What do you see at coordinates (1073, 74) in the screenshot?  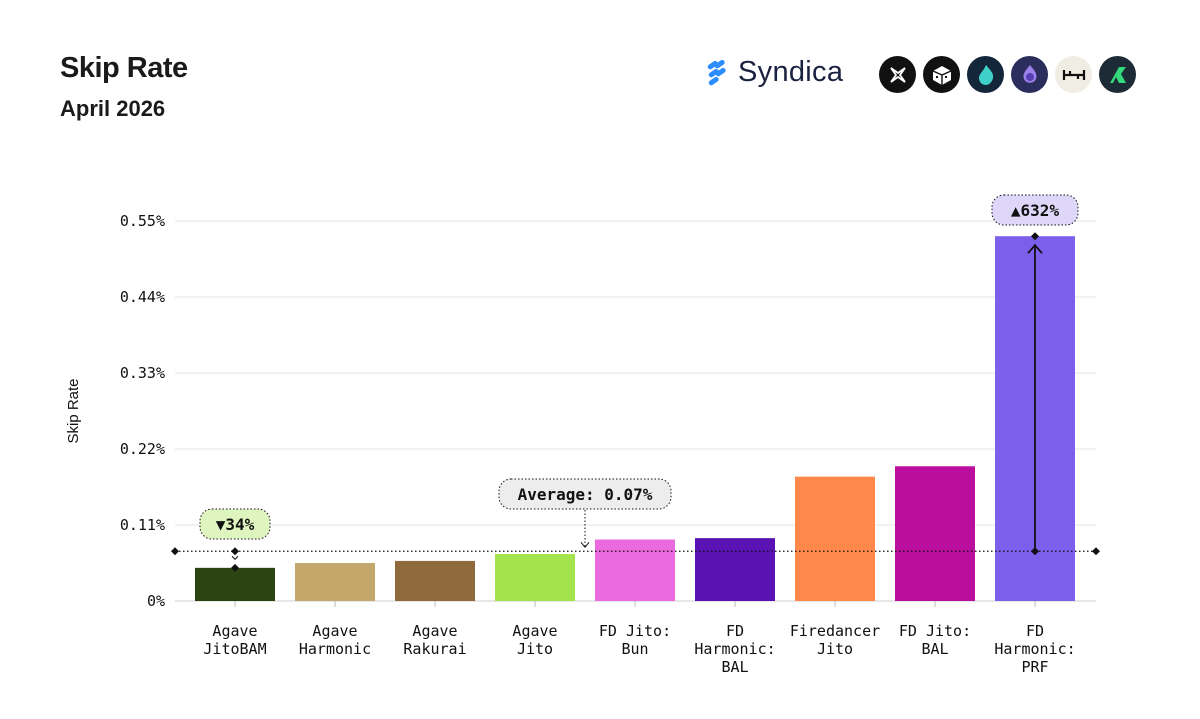 I see `h-mark-icon` at bounding box center [1073, 74].